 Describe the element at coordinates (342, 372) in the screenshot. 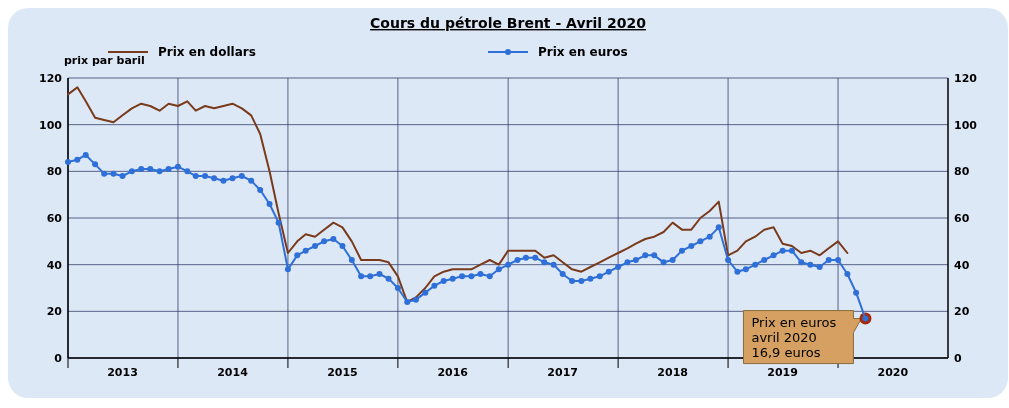

I see `x-tick-label: 2015` at that location.